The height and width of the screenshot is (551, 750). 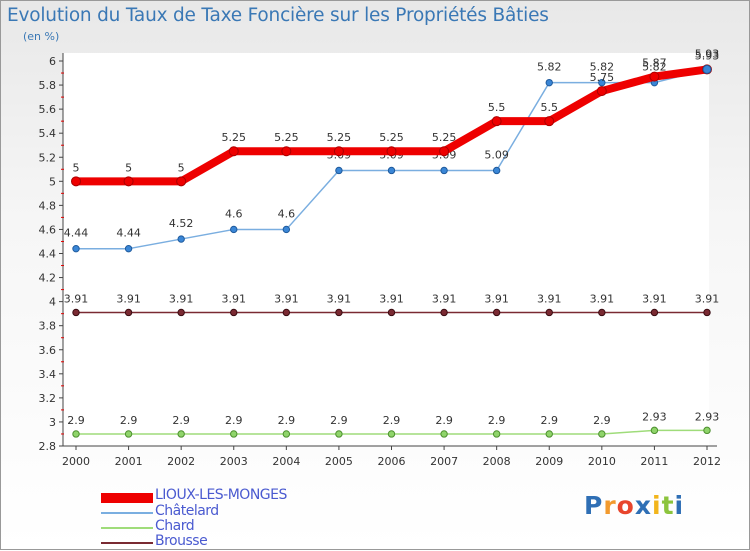 What do you see at coordinates (48, 398) in the screenshot?
I see `y-tick-label: 3.2` at bounding box center [48, 398].